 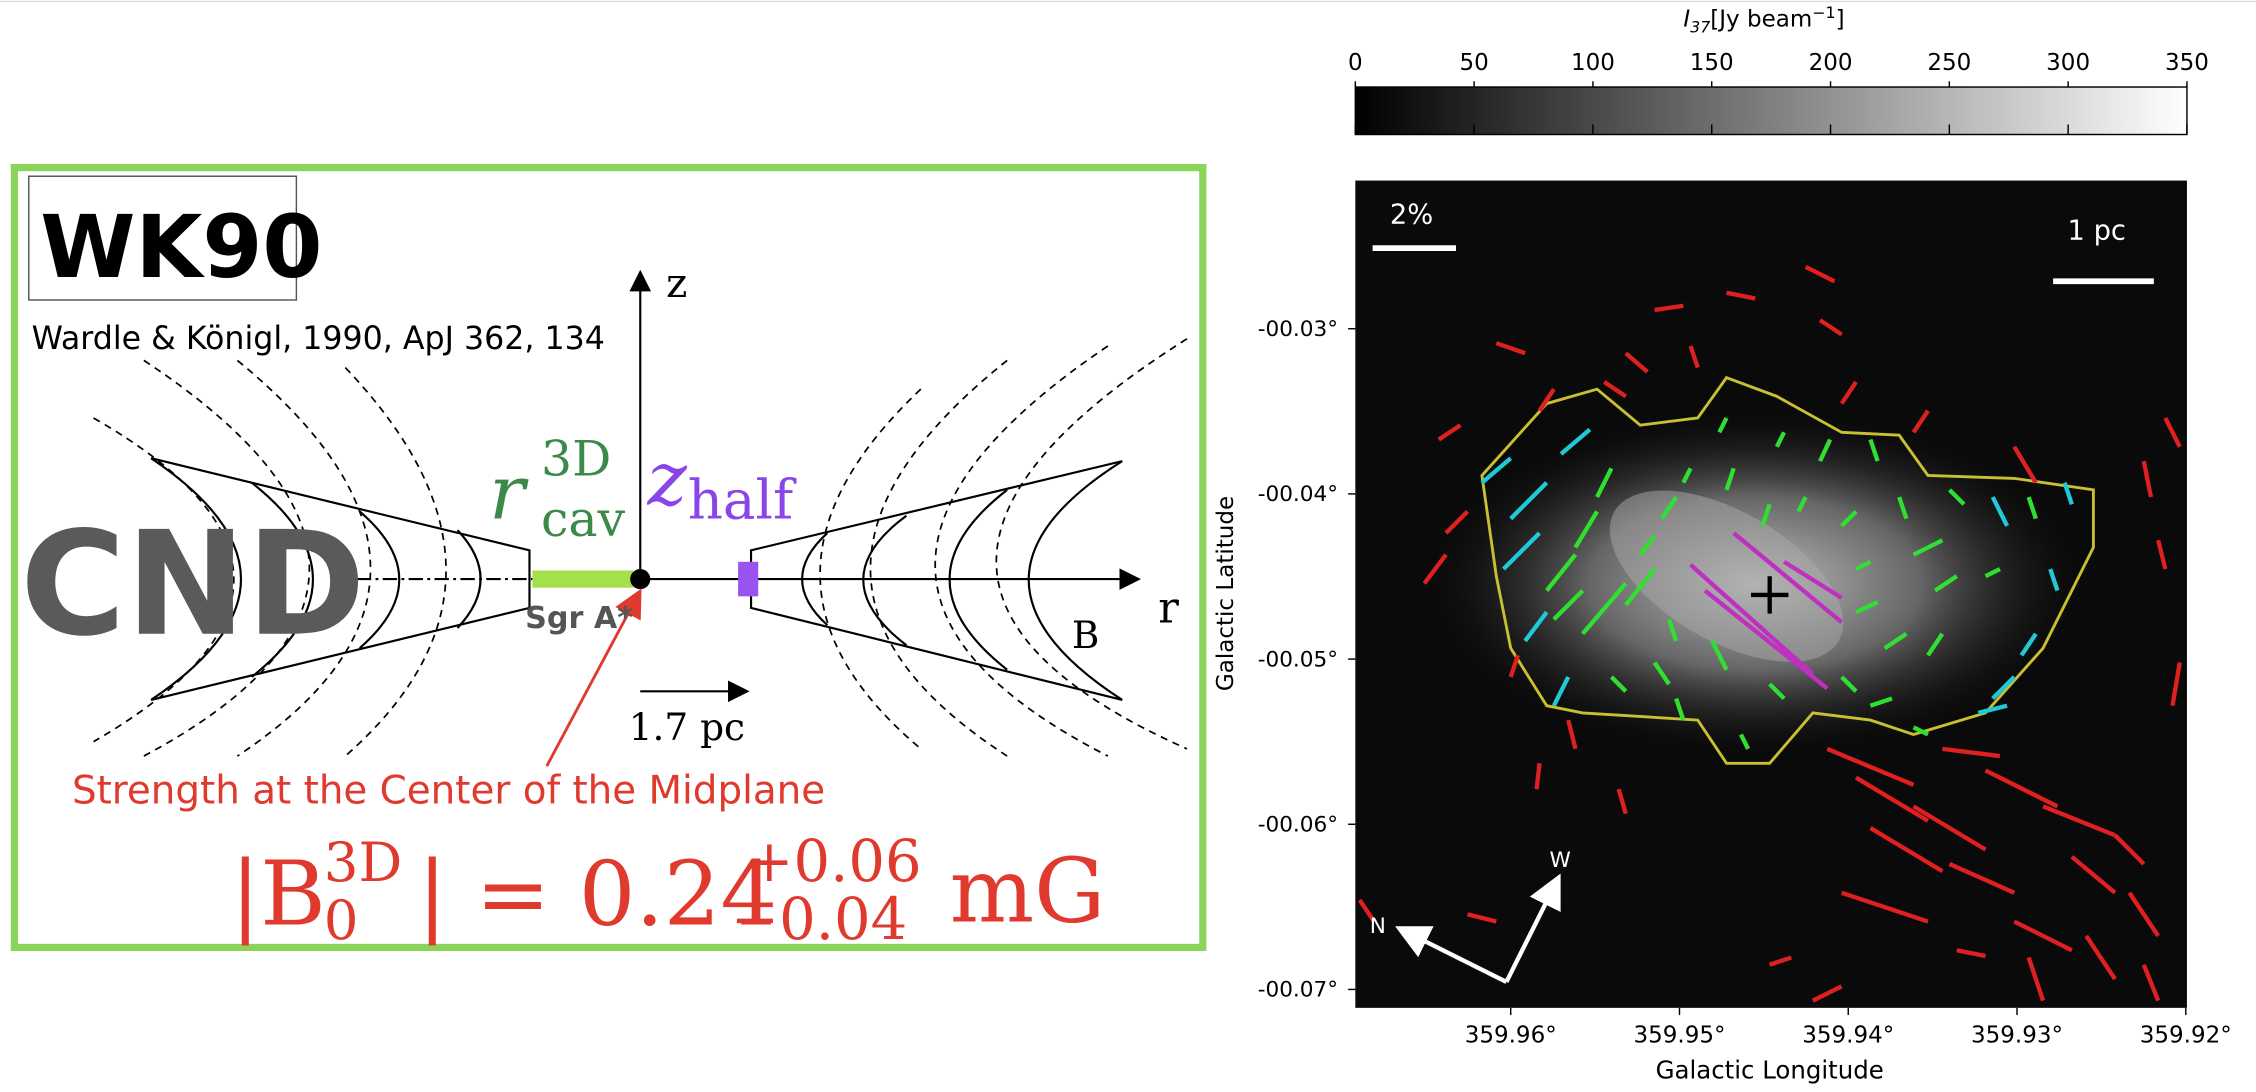 What do you see at coordinates (583, 579) in the screenshot?
I see `rcav-band` at bounding box center [583, 579].